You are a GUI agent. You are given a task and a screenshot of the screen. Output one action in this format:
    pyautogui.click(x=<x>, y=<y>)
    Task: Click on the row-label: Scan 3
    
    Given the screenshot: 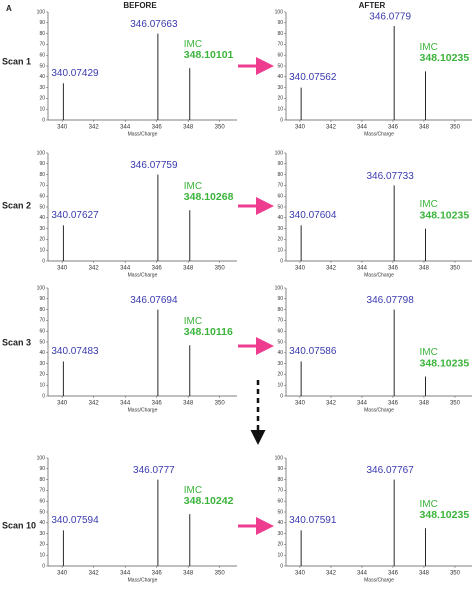 What is the action you would take?
    pyautogui.click(x=16, y=342)
    